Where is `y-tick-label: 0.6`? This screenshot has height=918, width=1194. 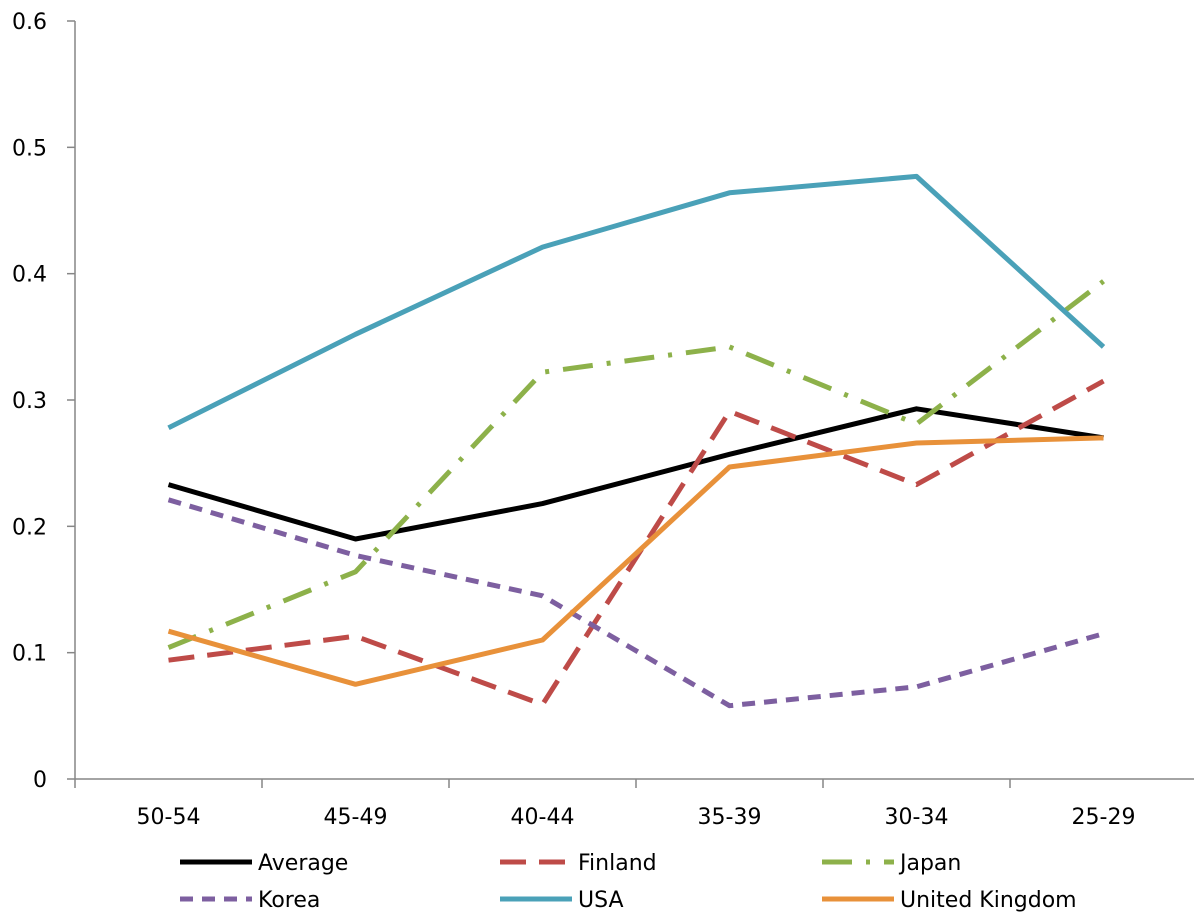
y-tick-label: 0.6 is located at coordinates (29, 22).